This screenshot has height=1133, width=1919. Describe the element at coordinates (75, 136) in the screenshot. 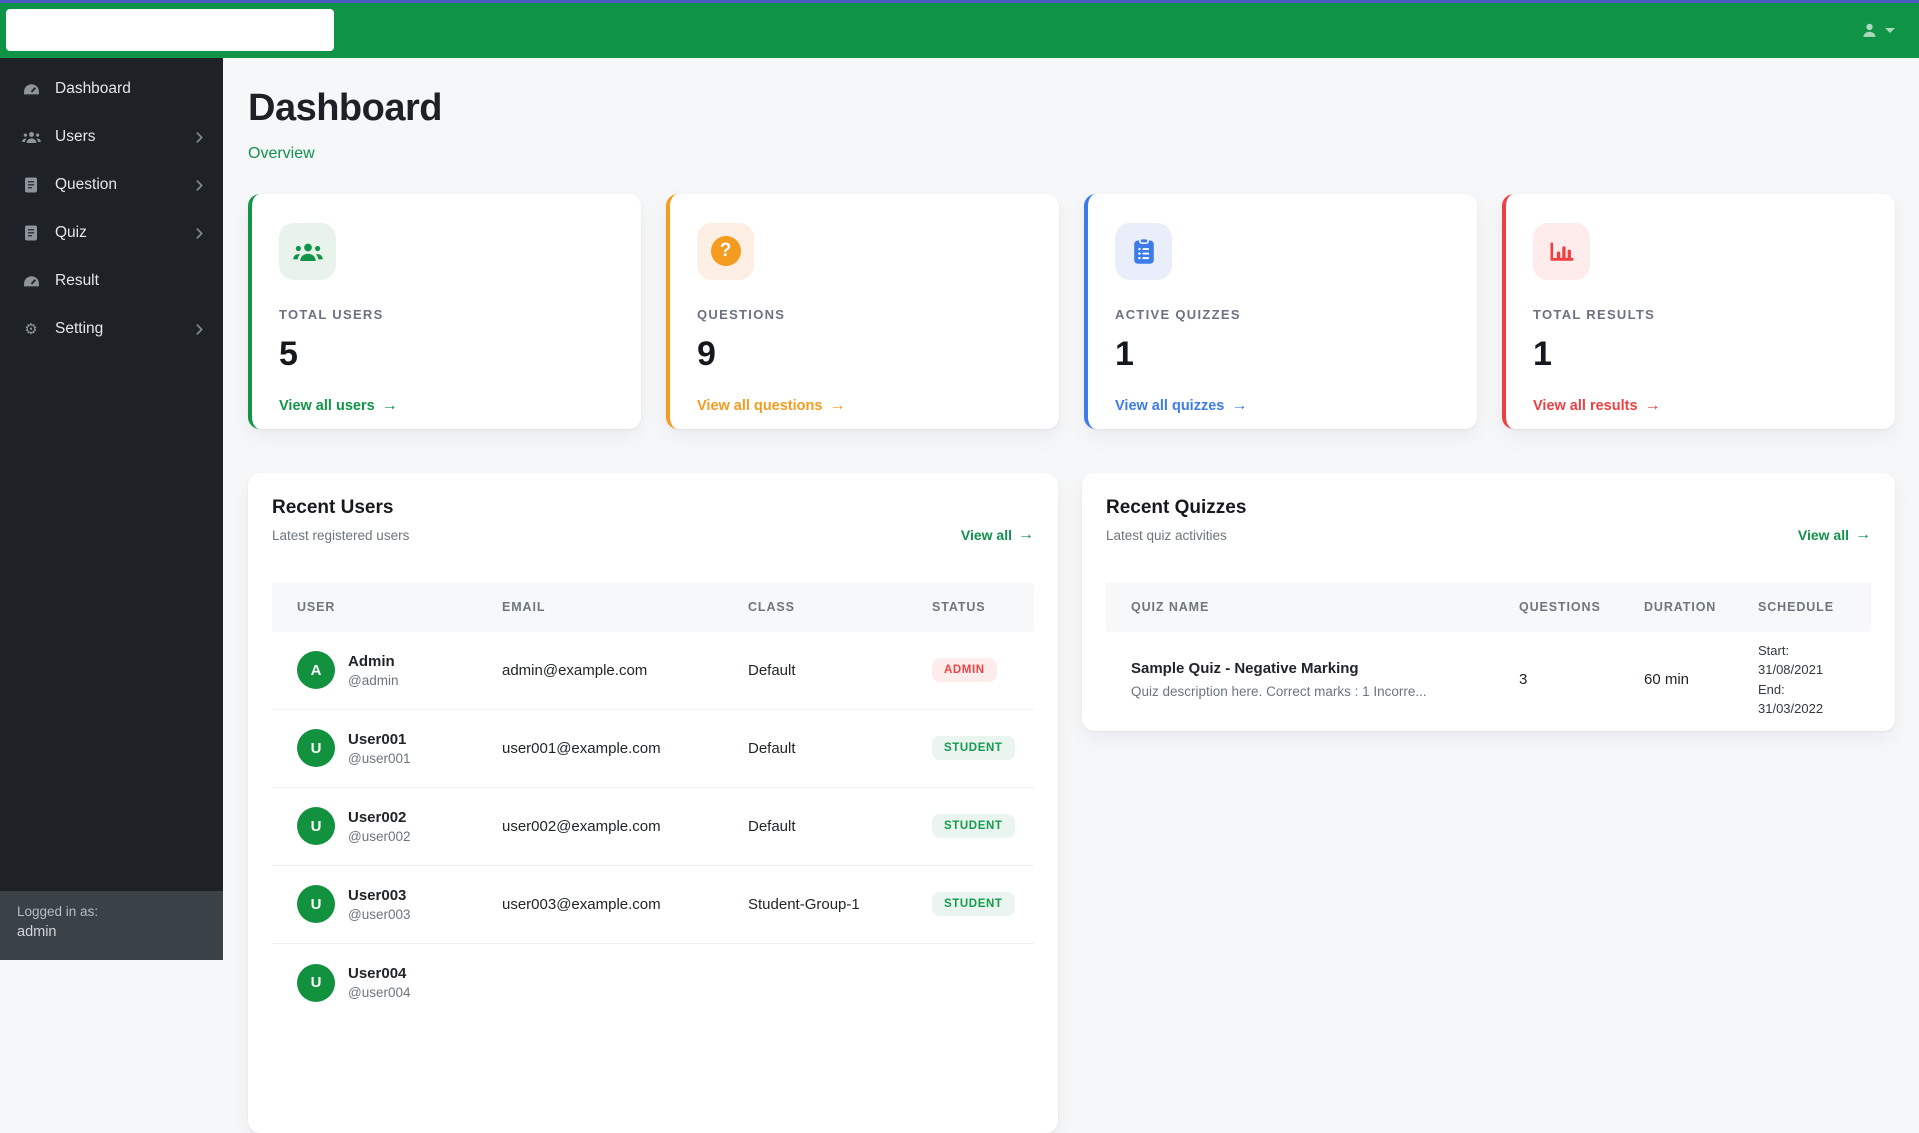

I see `sidebar-item-label: Users` at that location.